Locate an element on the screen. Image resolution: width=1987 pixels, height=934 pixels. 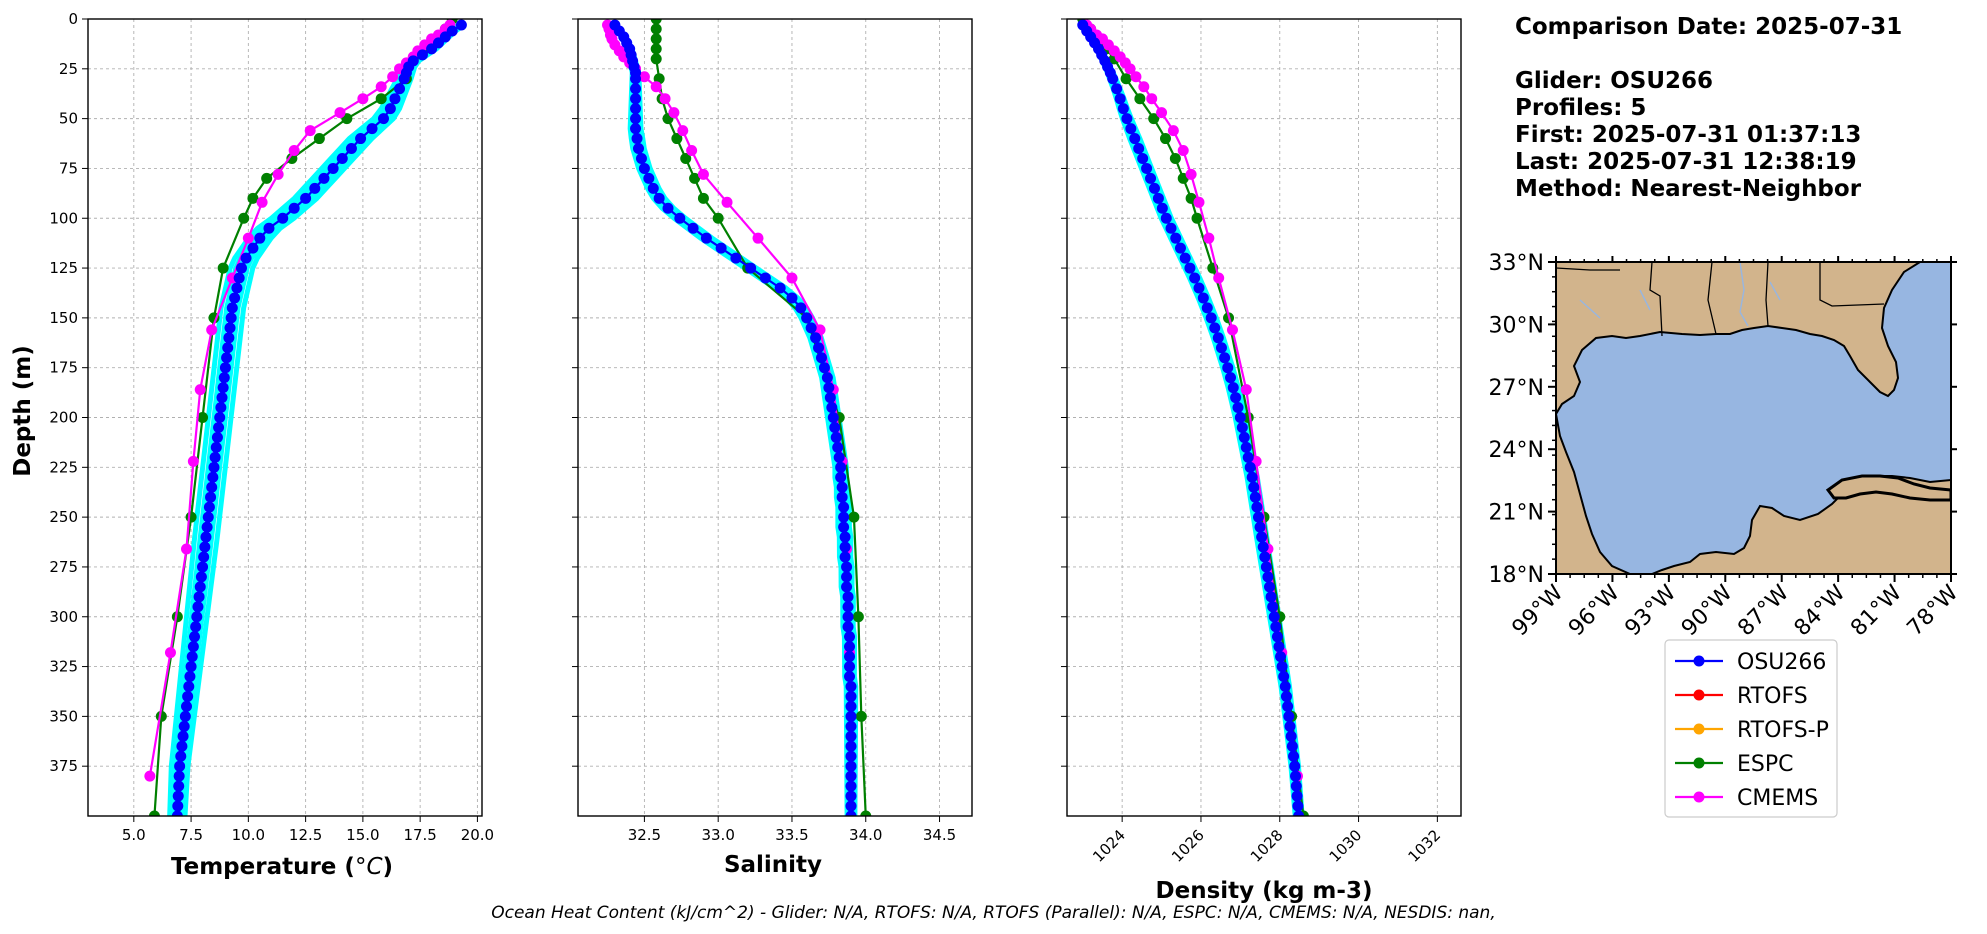
lat-label: 30°N is located at coordinates (1516, 325).